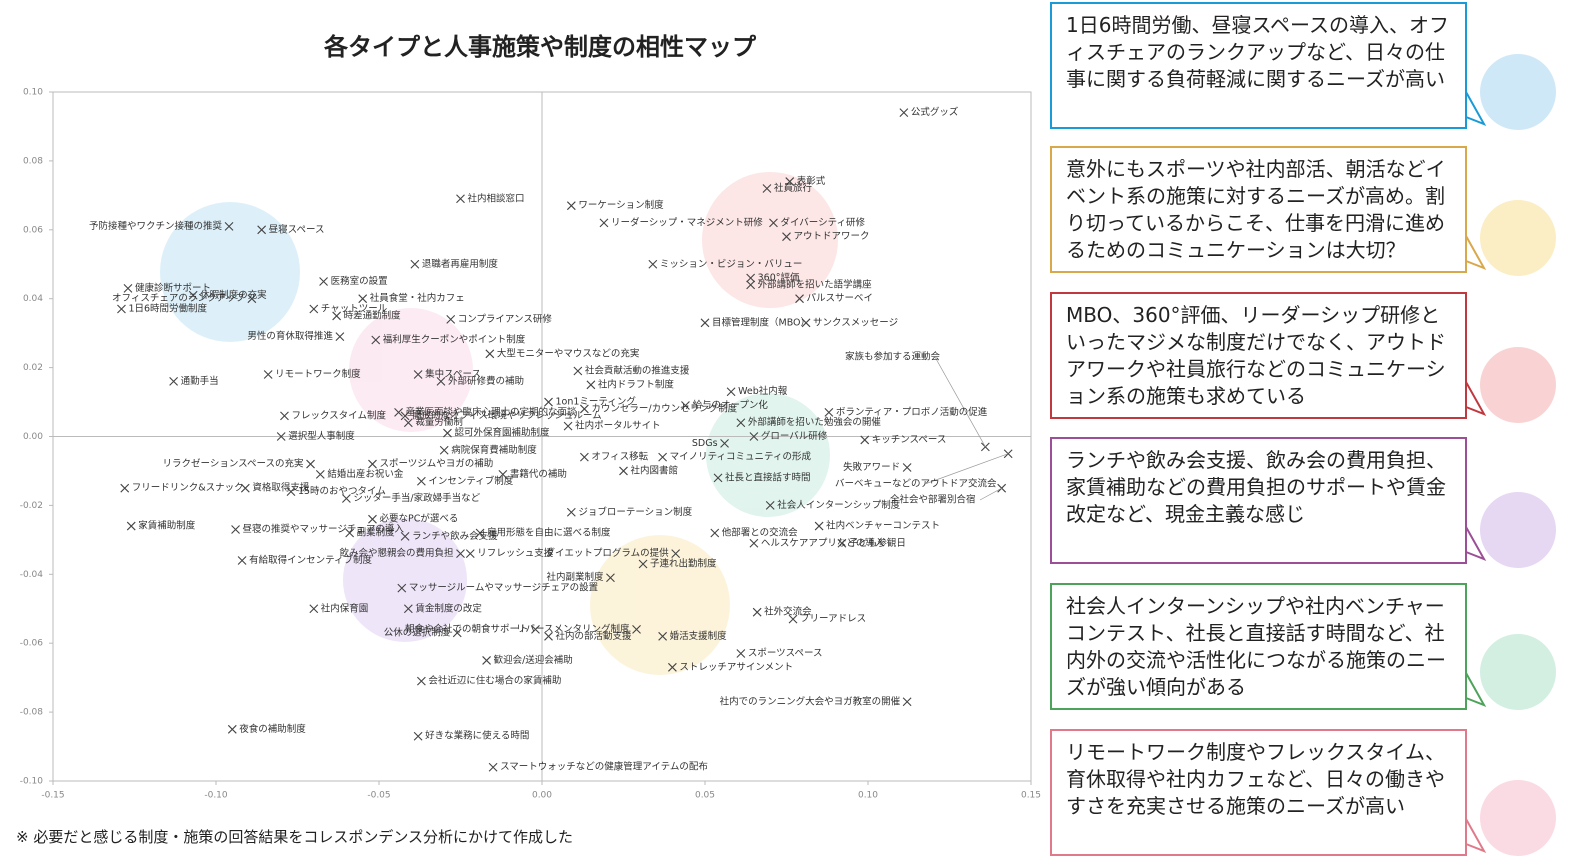 This screenshot has height=865, width=1576. What do you see at coordinates (310, 560) in the screenshot?
I see `point-label: 有給取得インセンティブ制度` at bounding box center [310, 560].